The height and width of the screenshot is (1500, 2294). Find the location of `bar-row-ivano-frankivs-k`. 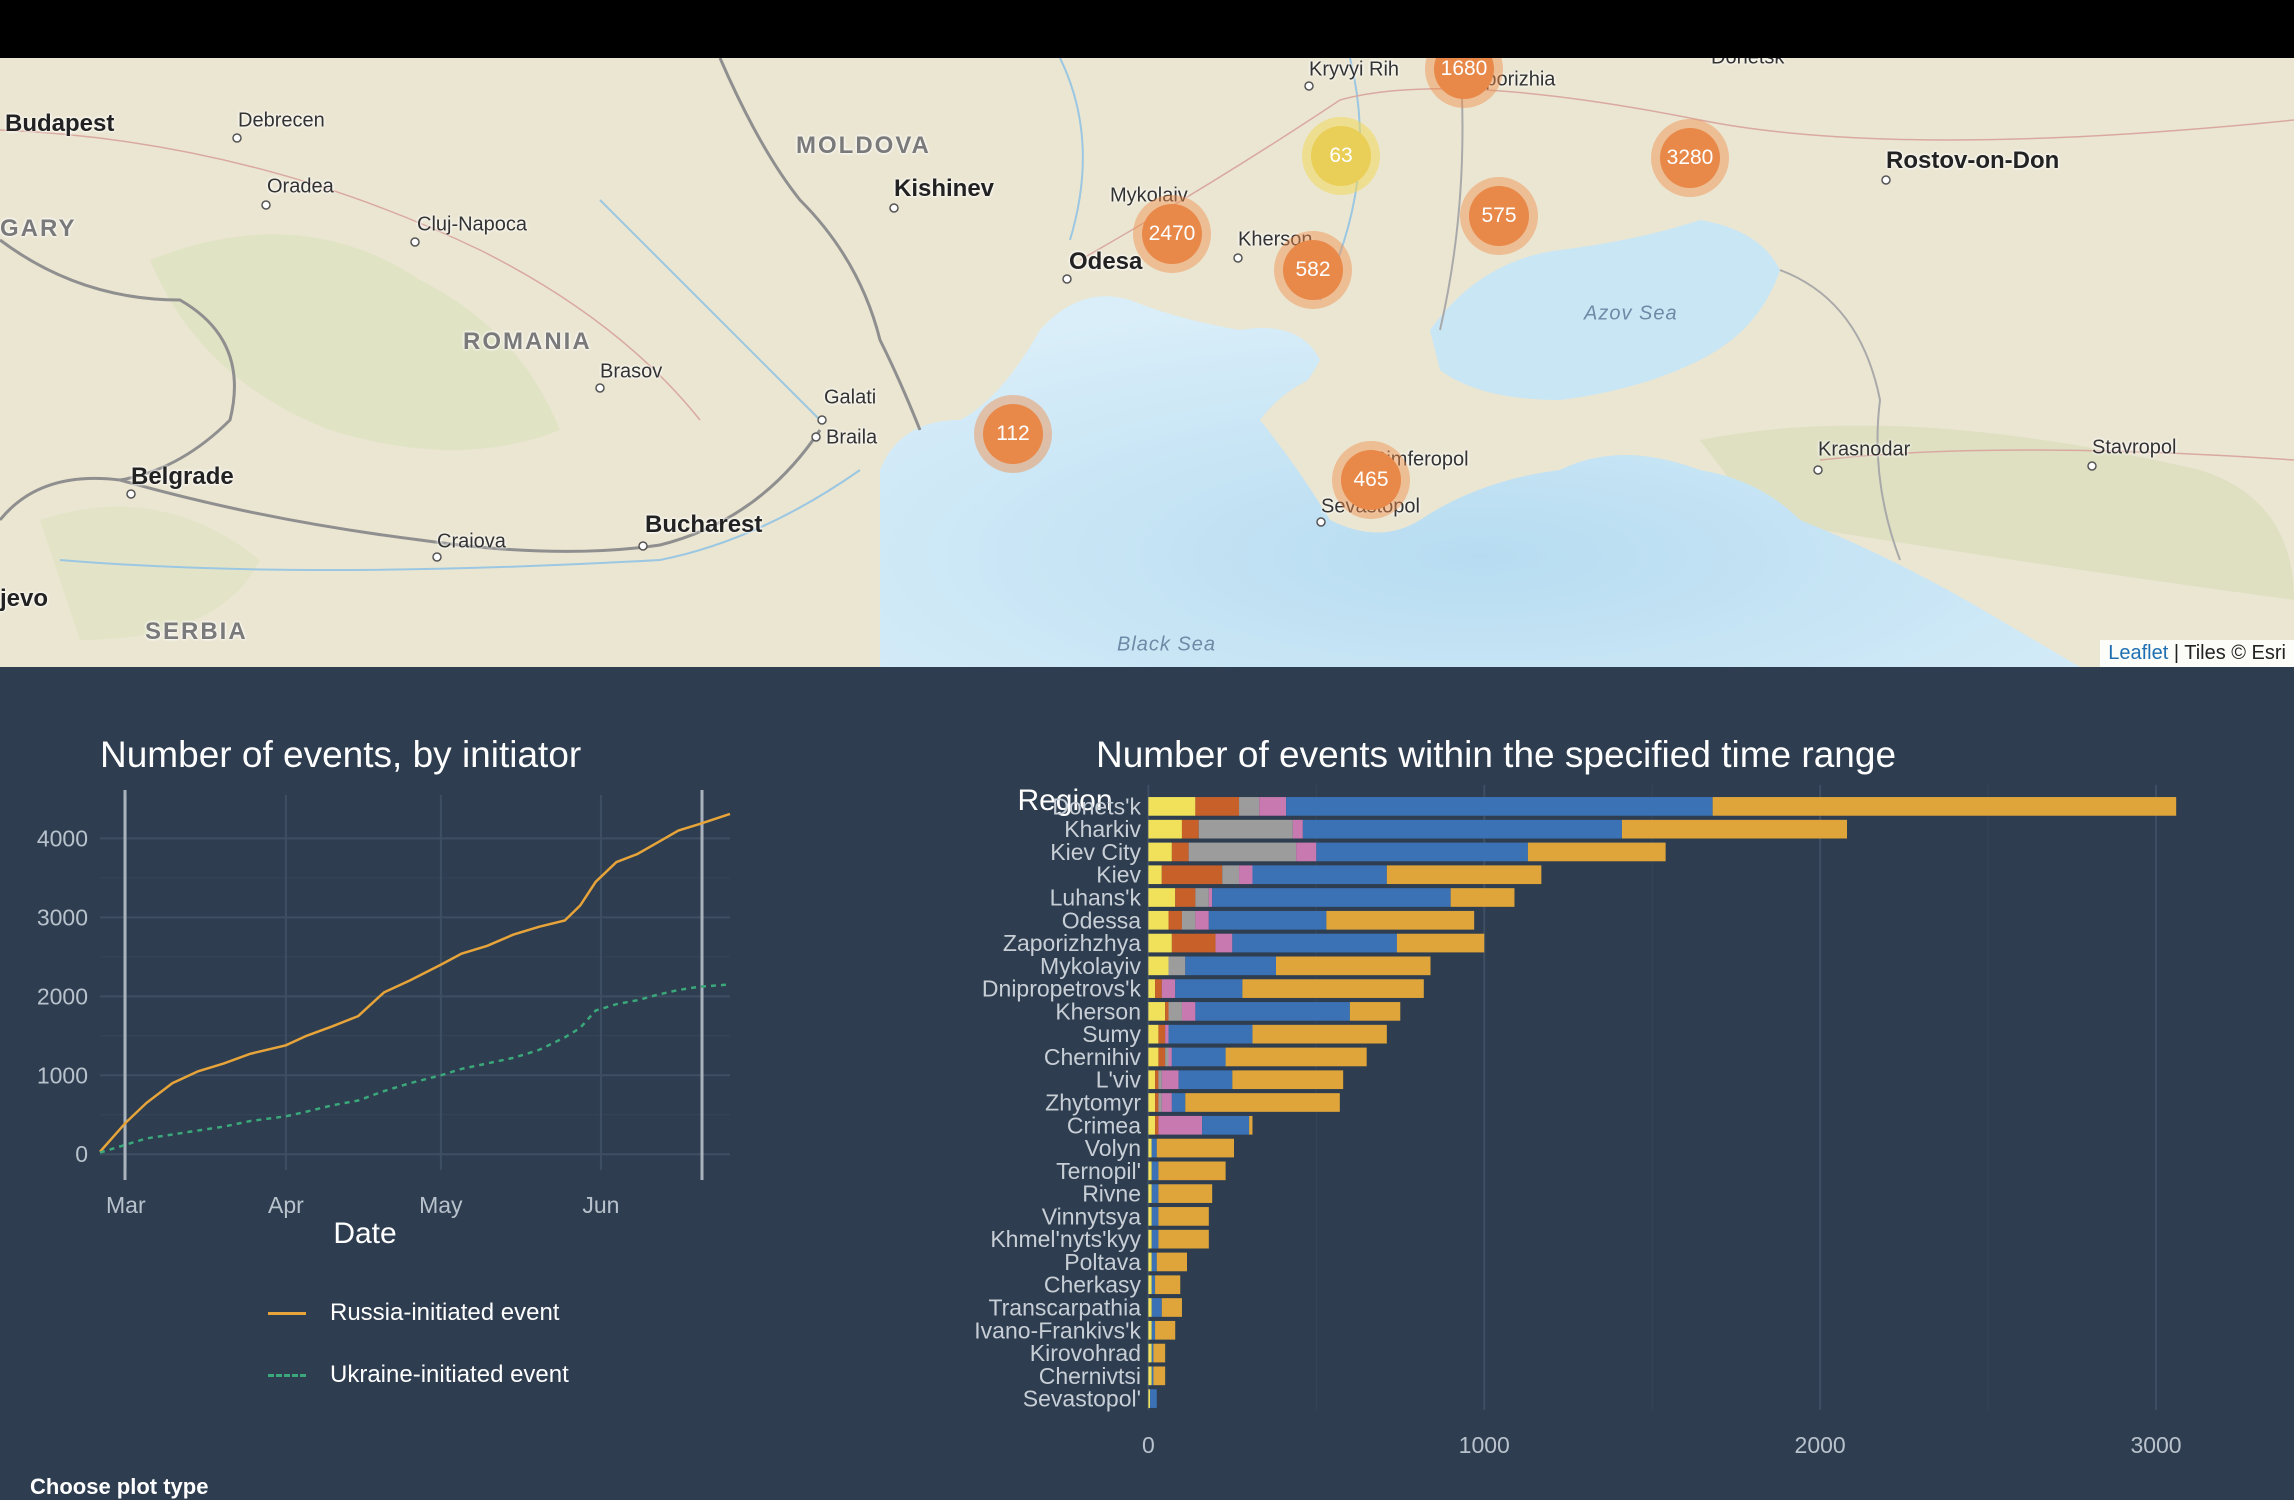

bar-row-ivano-frankivs-k is located at coordinates (1162, 1330).